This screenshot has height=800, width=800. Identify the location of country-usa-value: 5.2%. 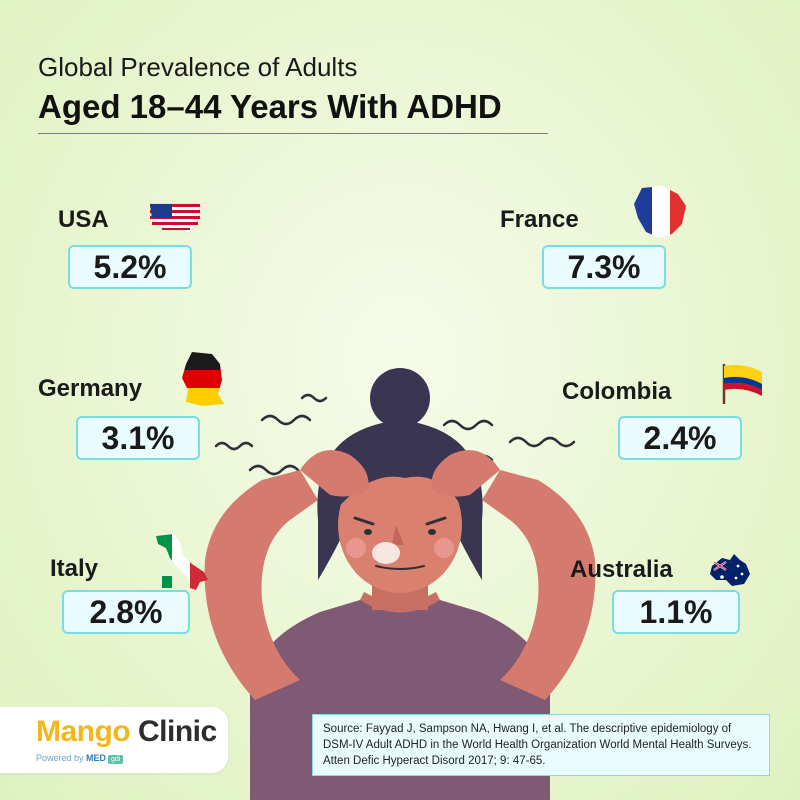
(130, 267).